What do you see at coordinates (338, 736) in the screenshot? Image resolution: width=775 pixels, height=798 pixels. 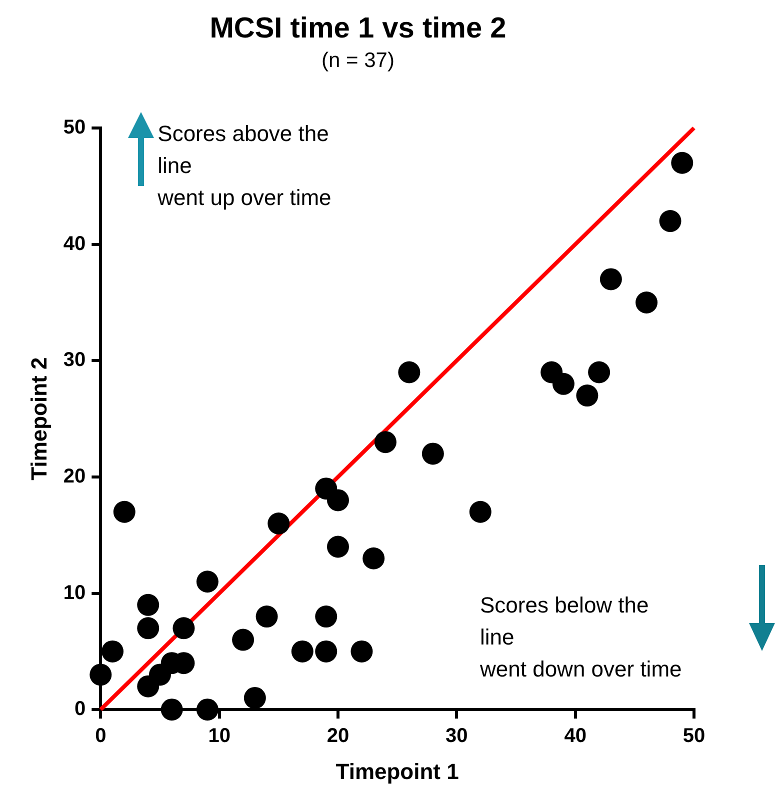 I see `x-tick-label: 20` at bounding box center [338, 736].